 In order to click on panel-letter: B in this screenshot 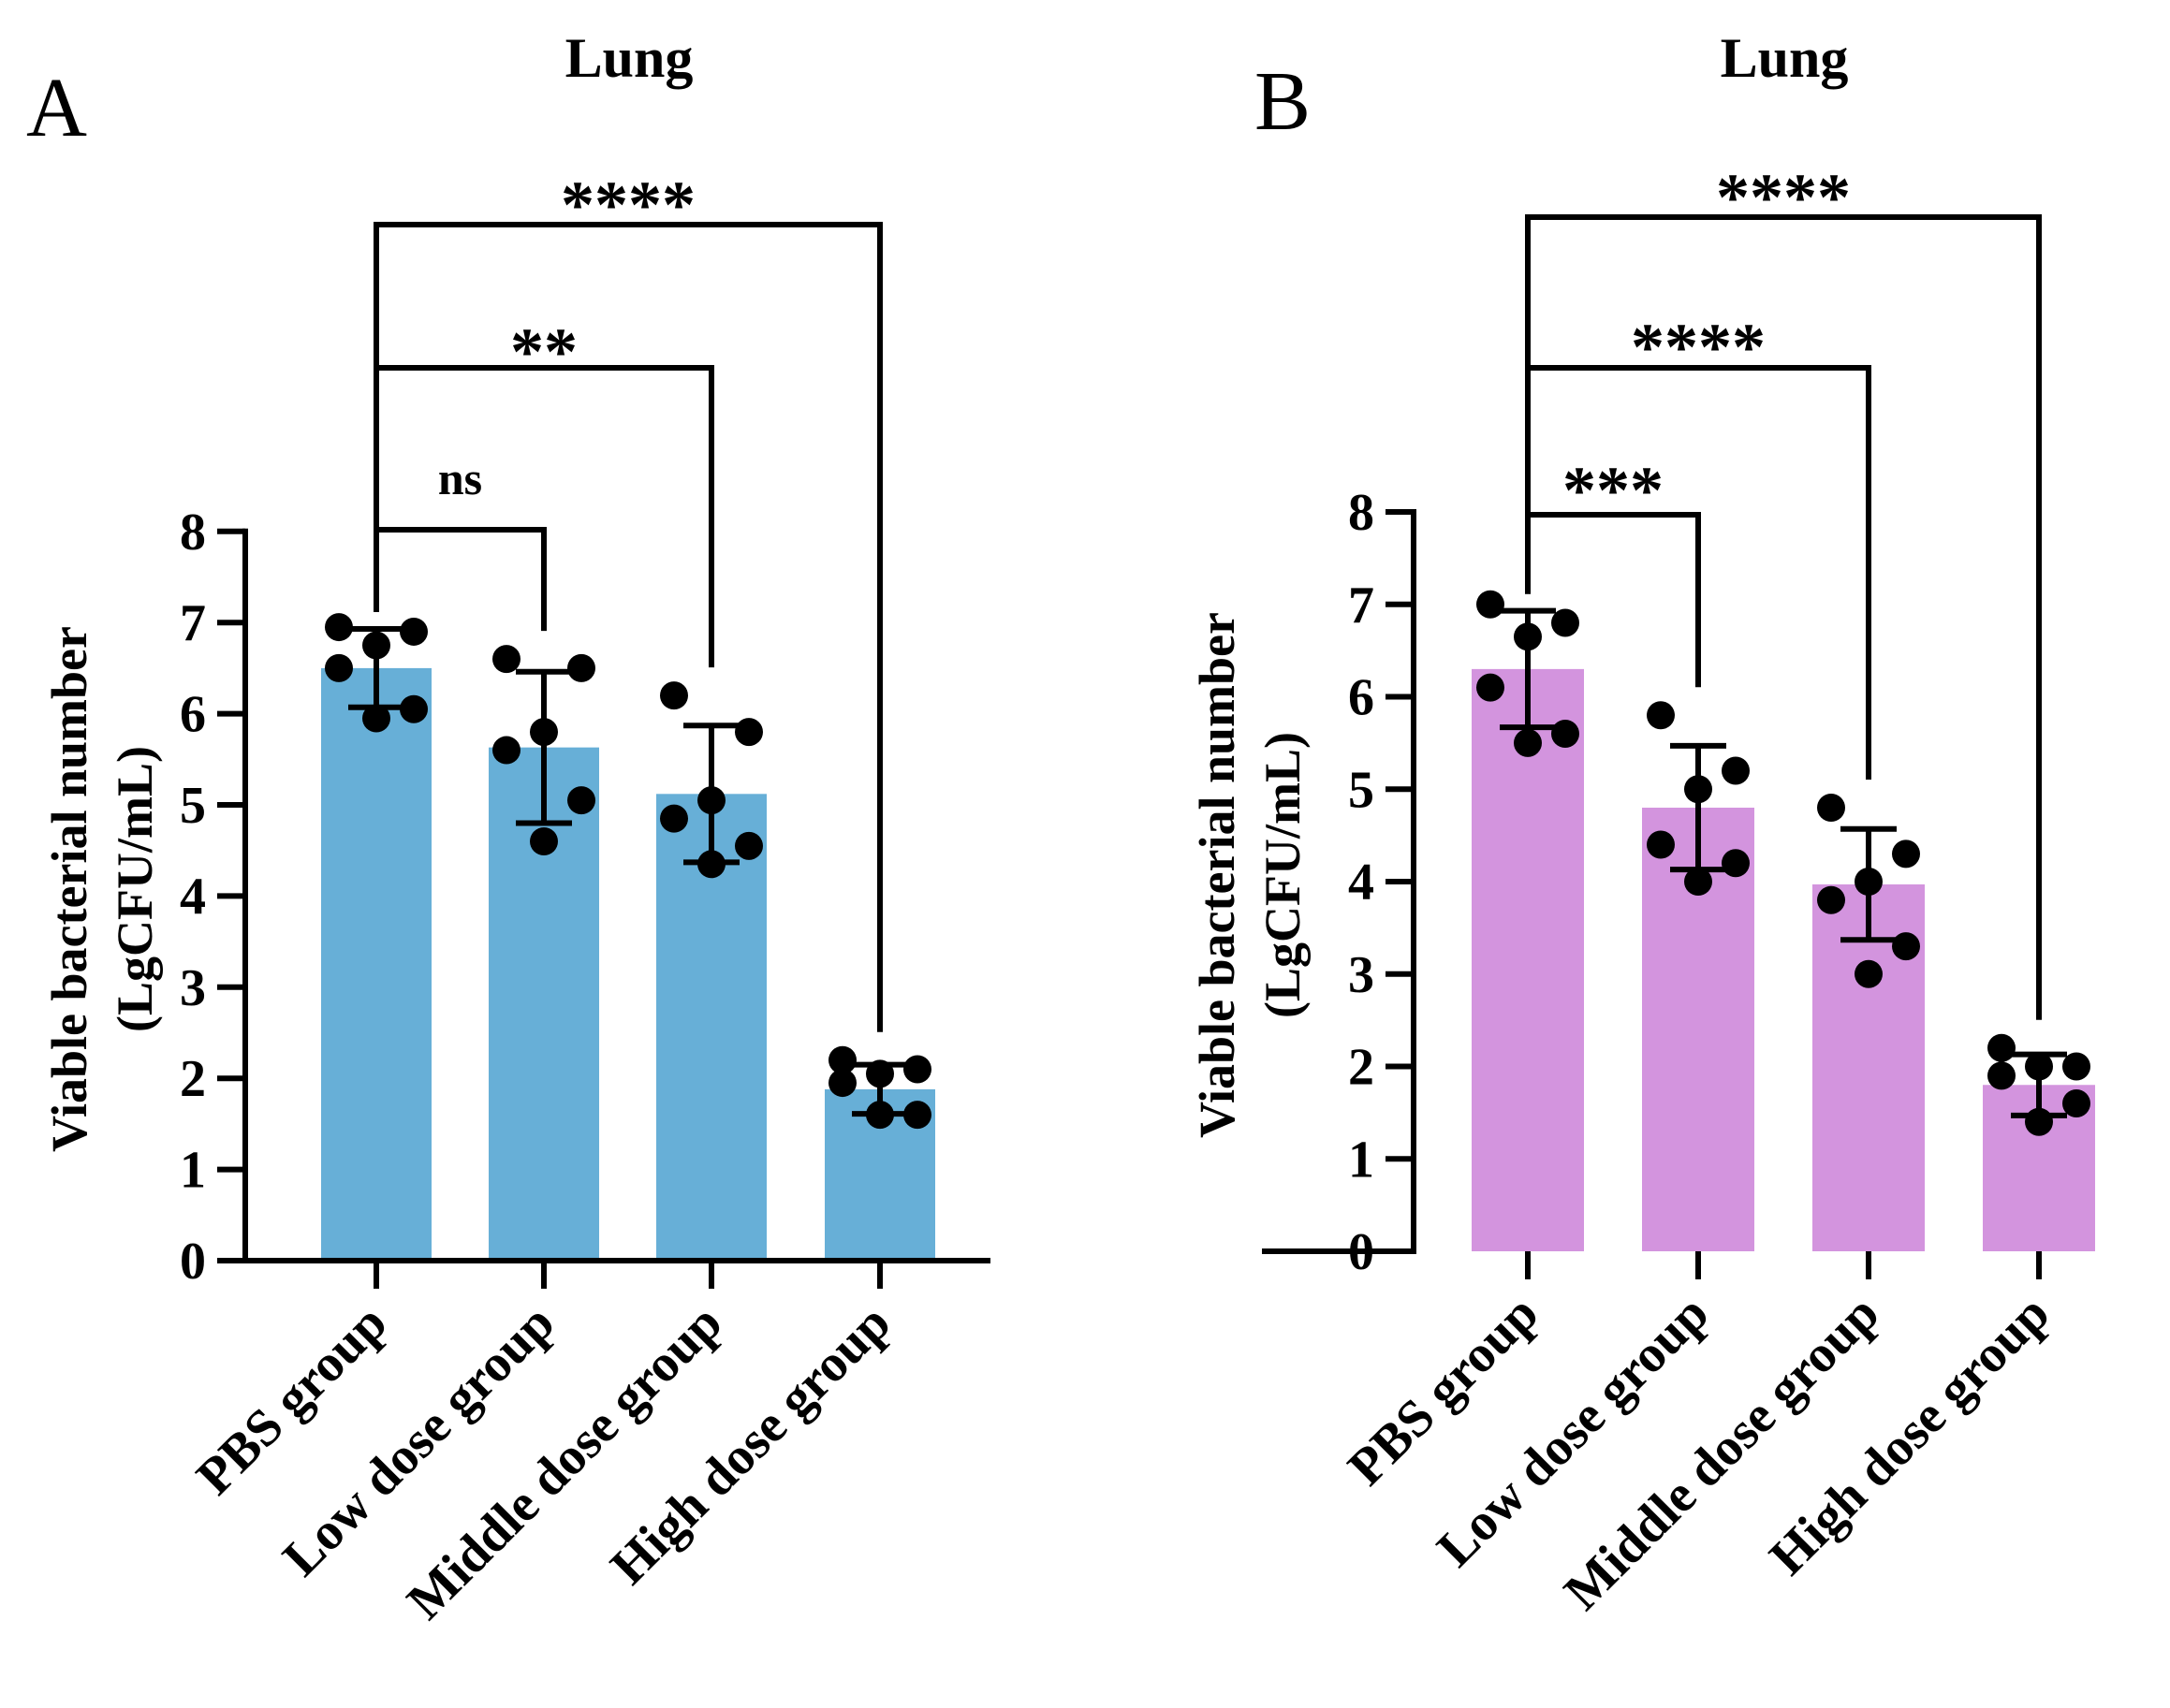, I will do `click(1282, 101)`.